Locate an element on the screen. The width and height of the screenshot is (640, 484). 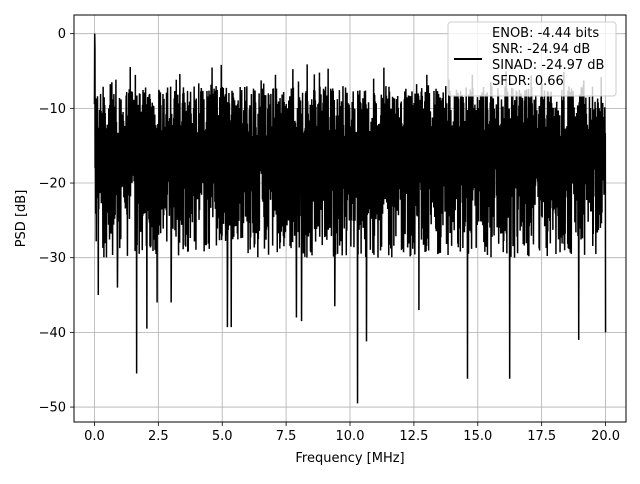
x-axis-label: Frequency [MHz] is located at coordinates (349, 458).